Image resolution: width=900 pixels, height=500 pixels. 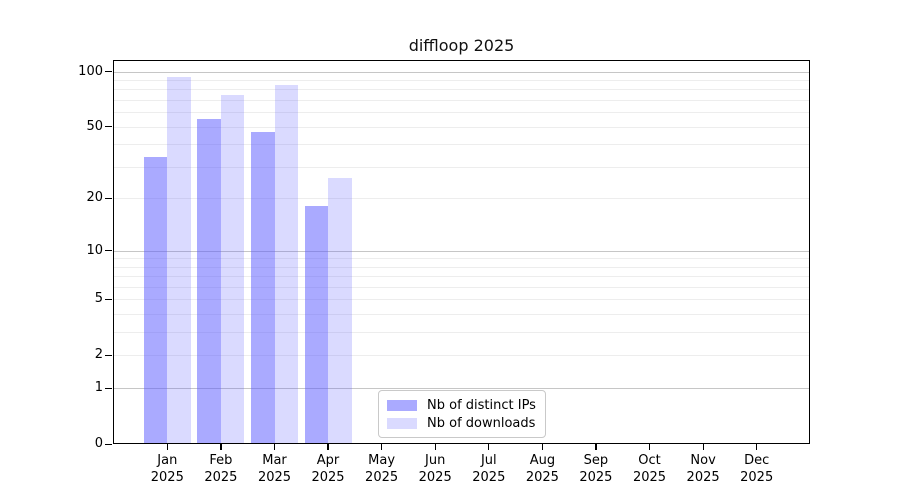 What do you see at coordinates (703, 469) in the screenshot?
I see `xtick-label-nov: Nov 2025` at bounding box center [703, 469].